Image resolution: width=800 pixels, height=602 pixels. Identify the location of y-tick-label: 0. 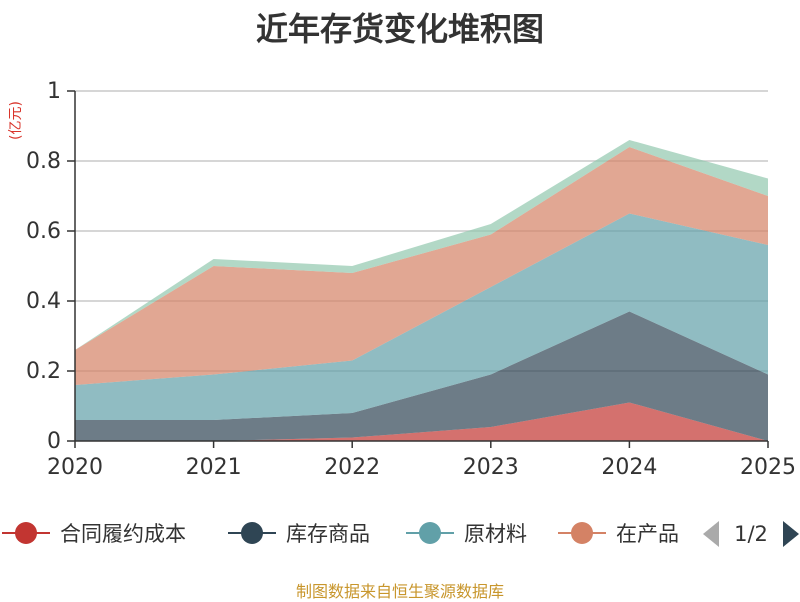
(54, 441).